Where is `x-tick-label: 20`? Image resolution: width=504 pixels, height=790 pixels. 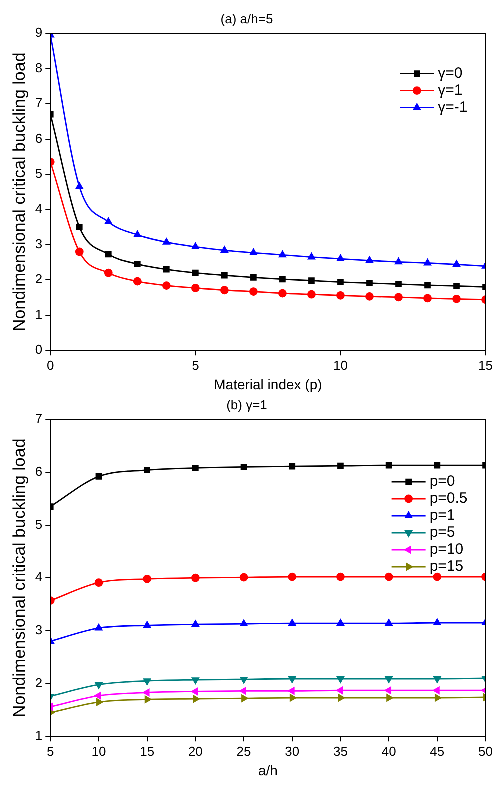 x-tick-label: 20 is located at coordinates (195, 751).